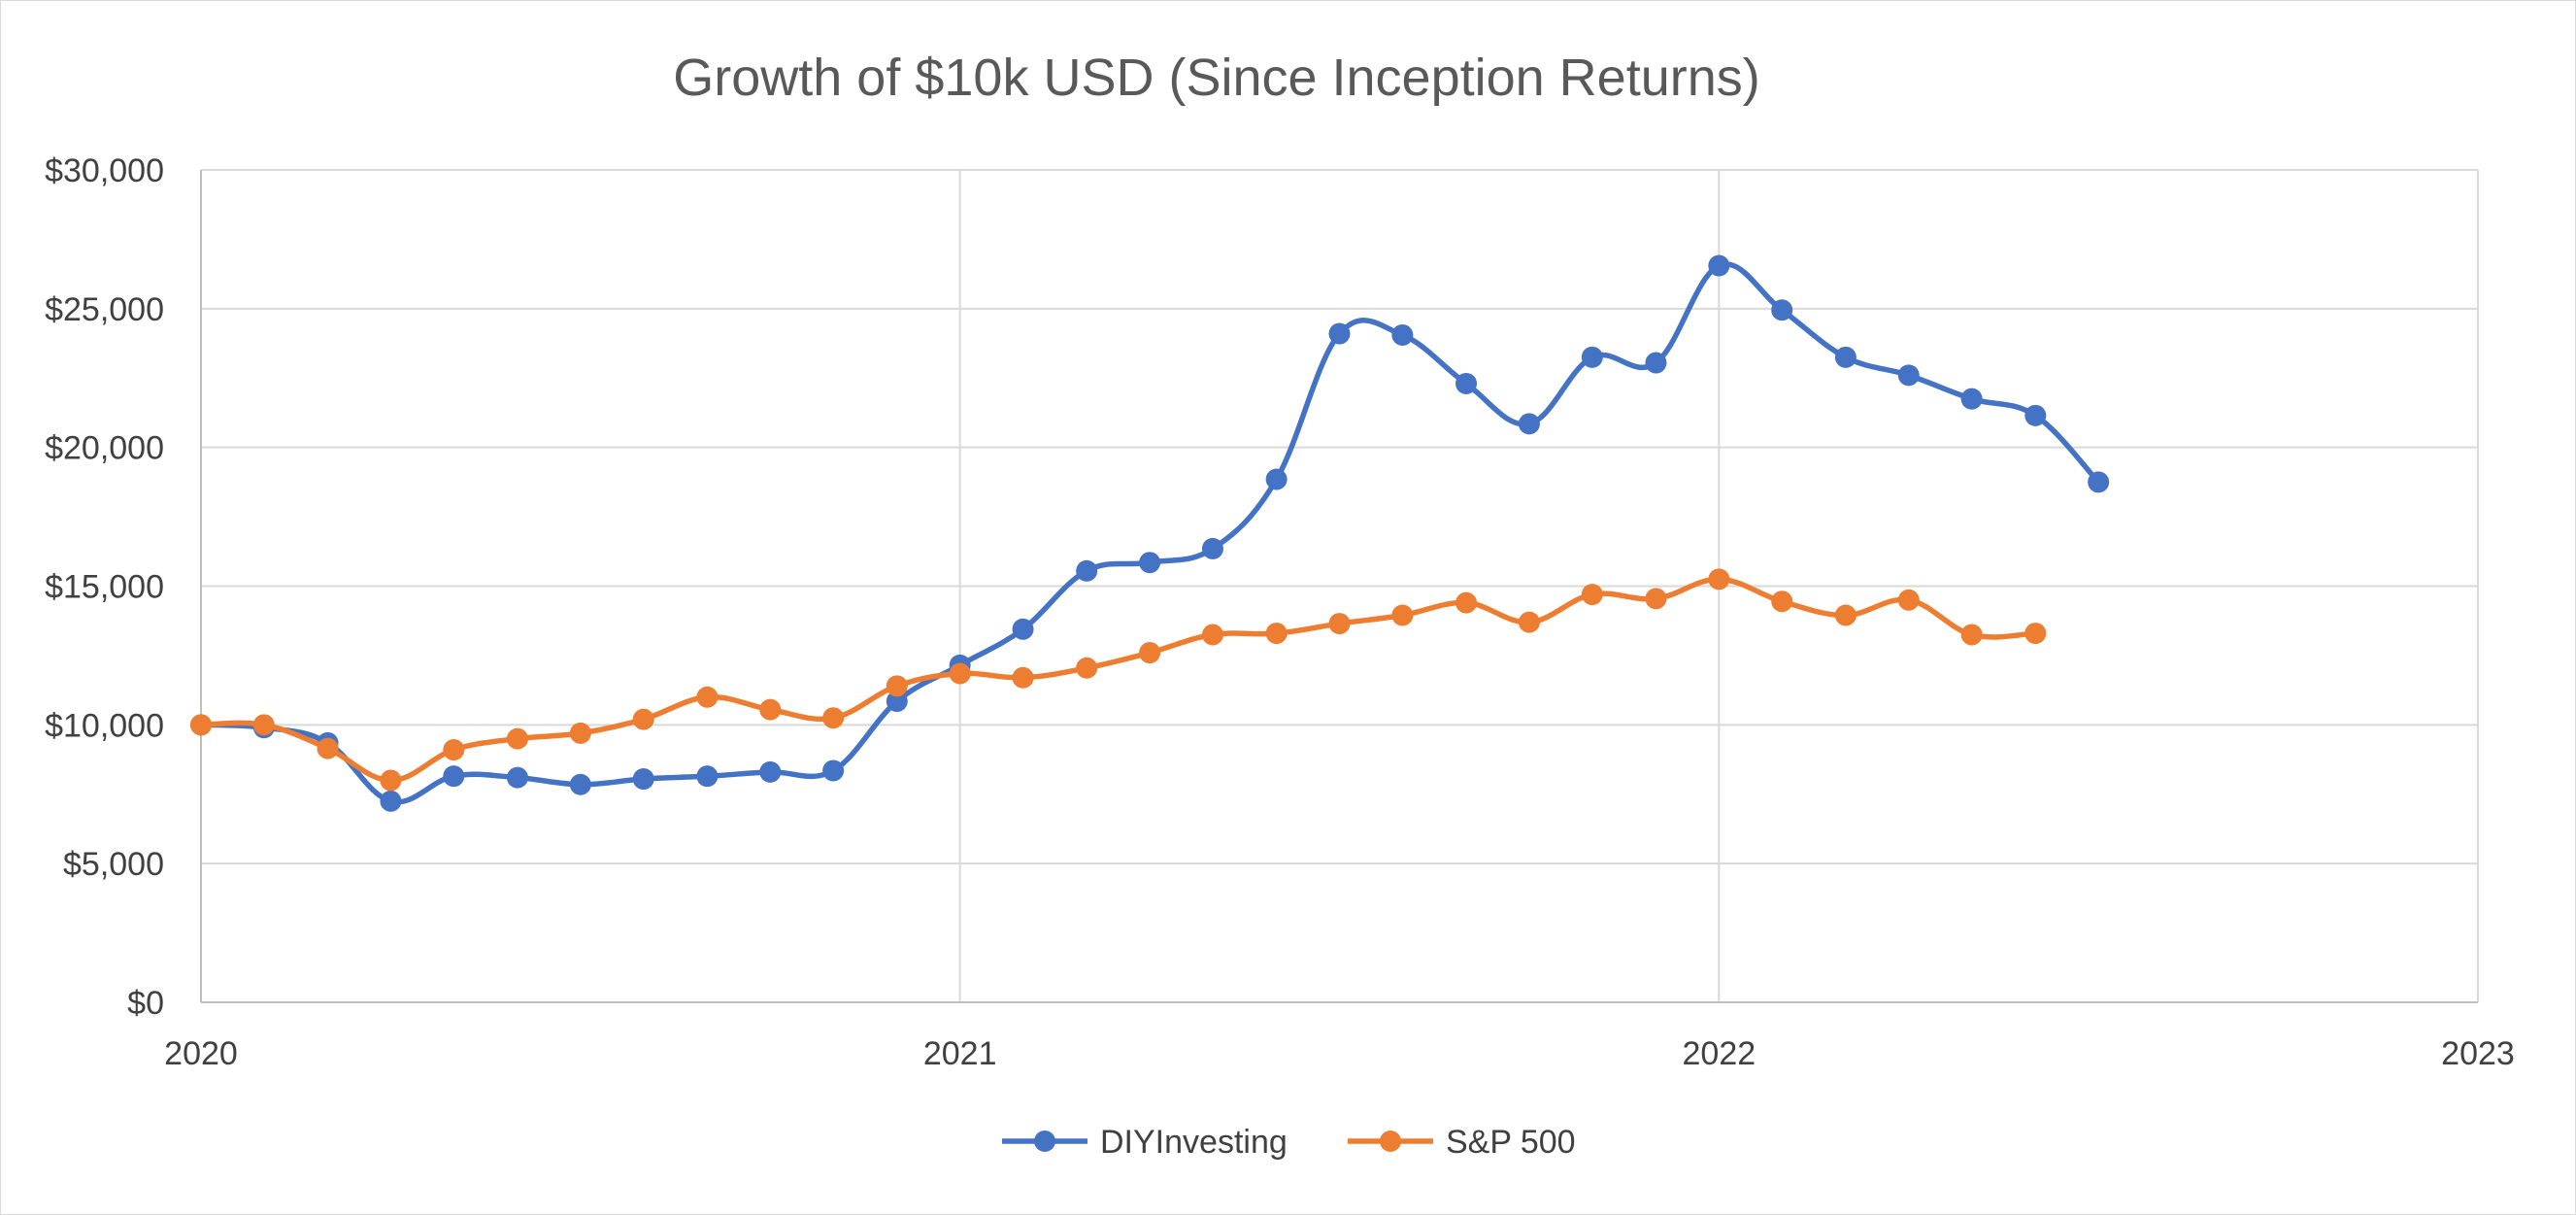  What do you see at coordinates (104, 587) in the screenshot?
I see `y-tick-label: $15,000` at bounding box center [104, 587].